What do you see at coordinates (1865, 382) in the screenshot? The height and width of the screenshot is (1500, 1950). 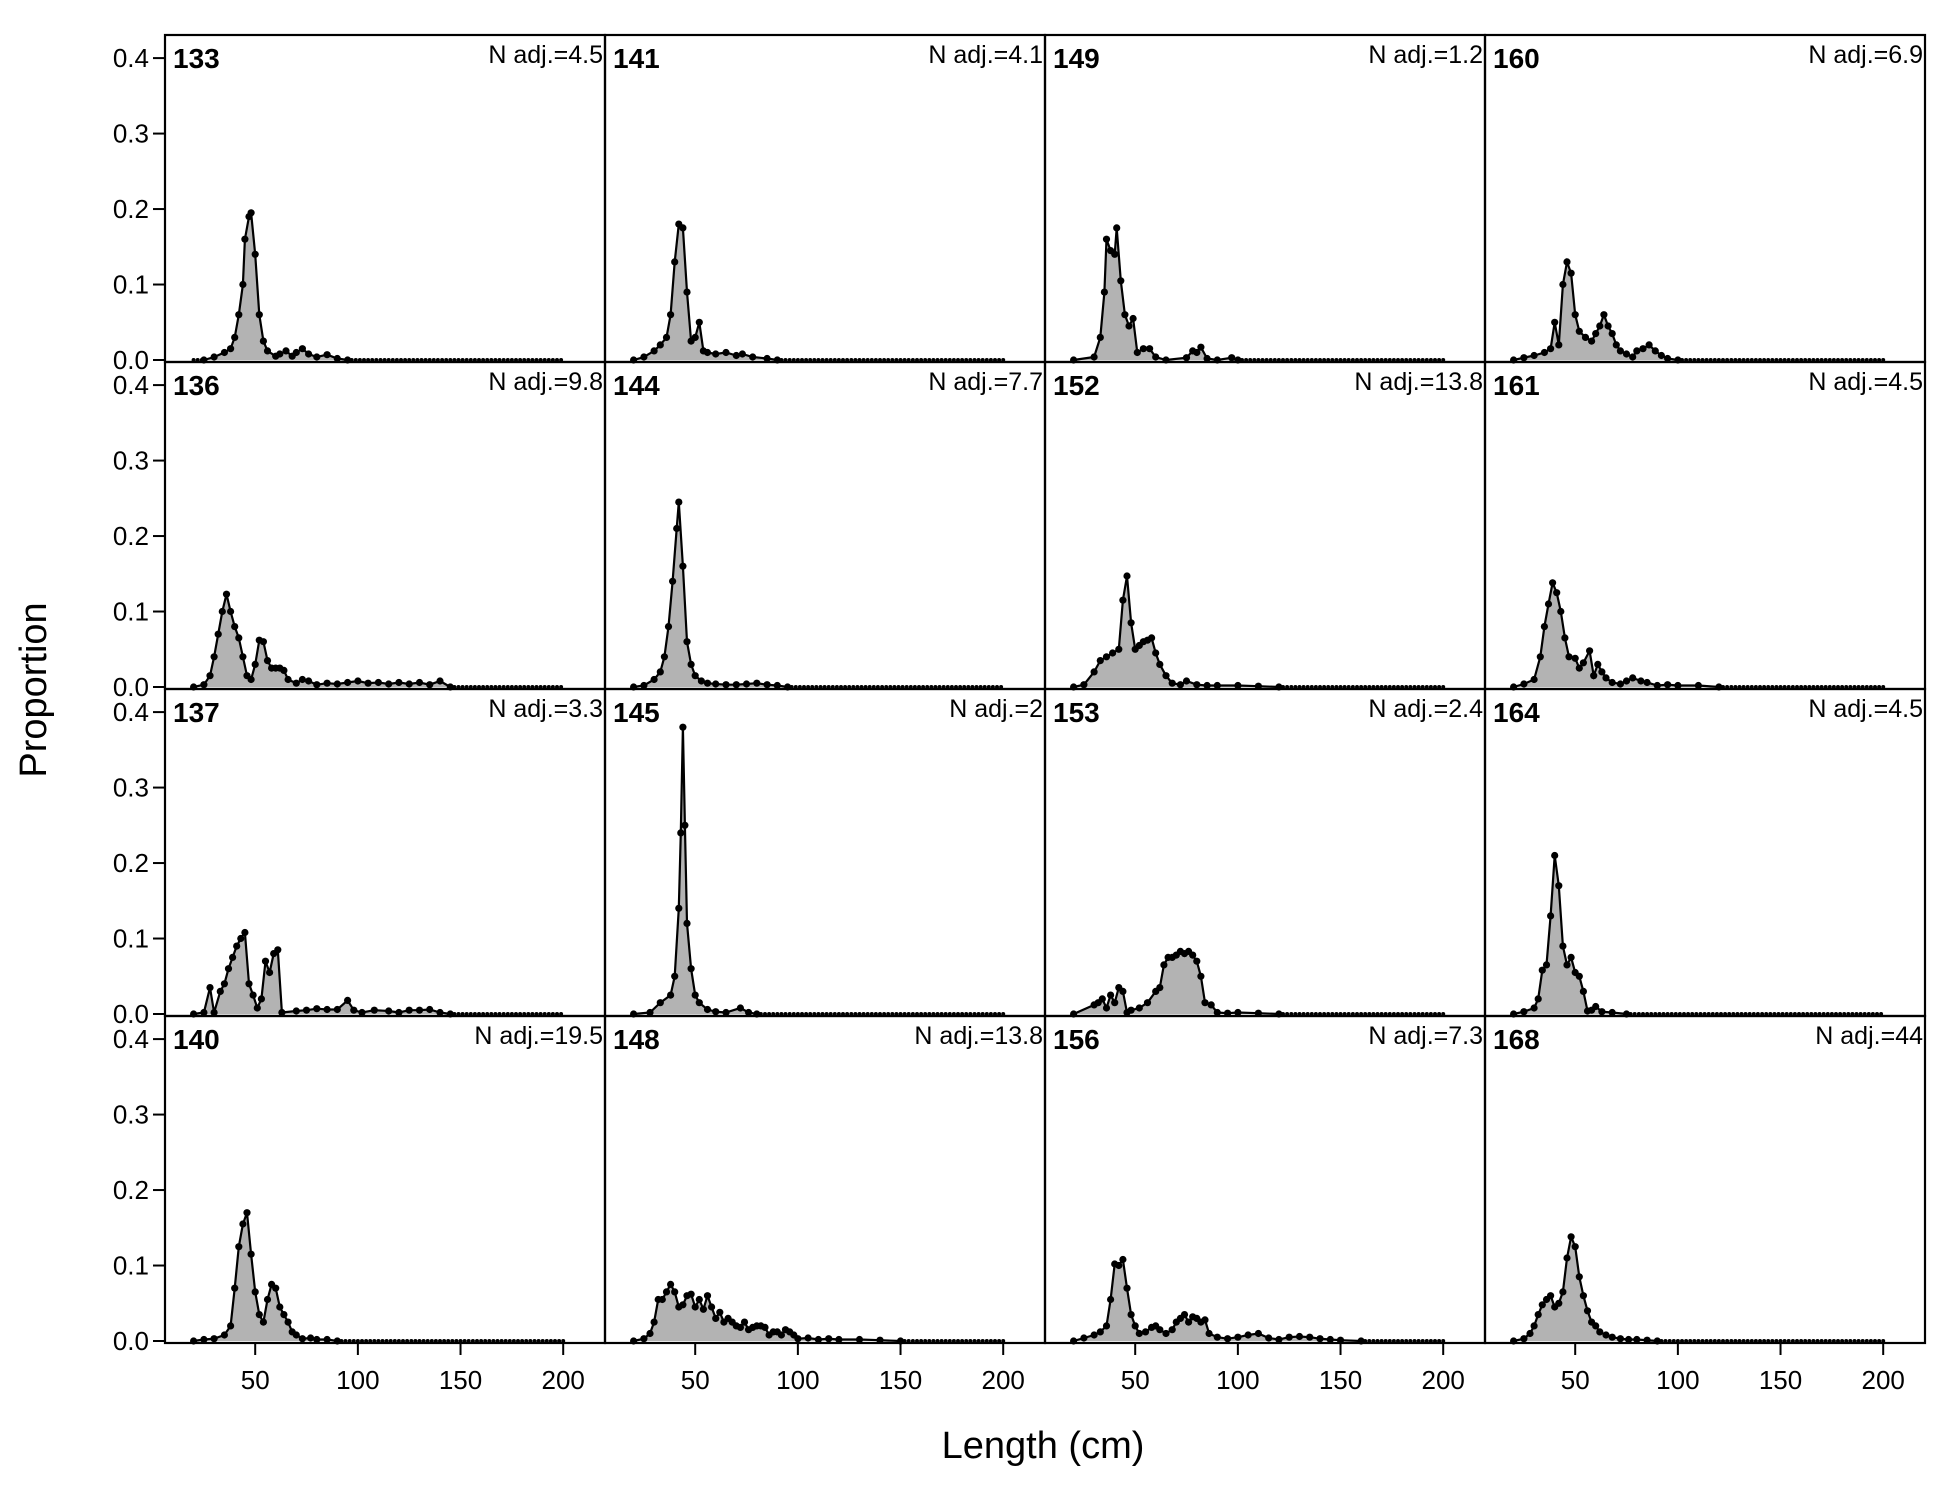 I see `n-adj-label: N adj.=4.5` at bounding box center [1865, 382].